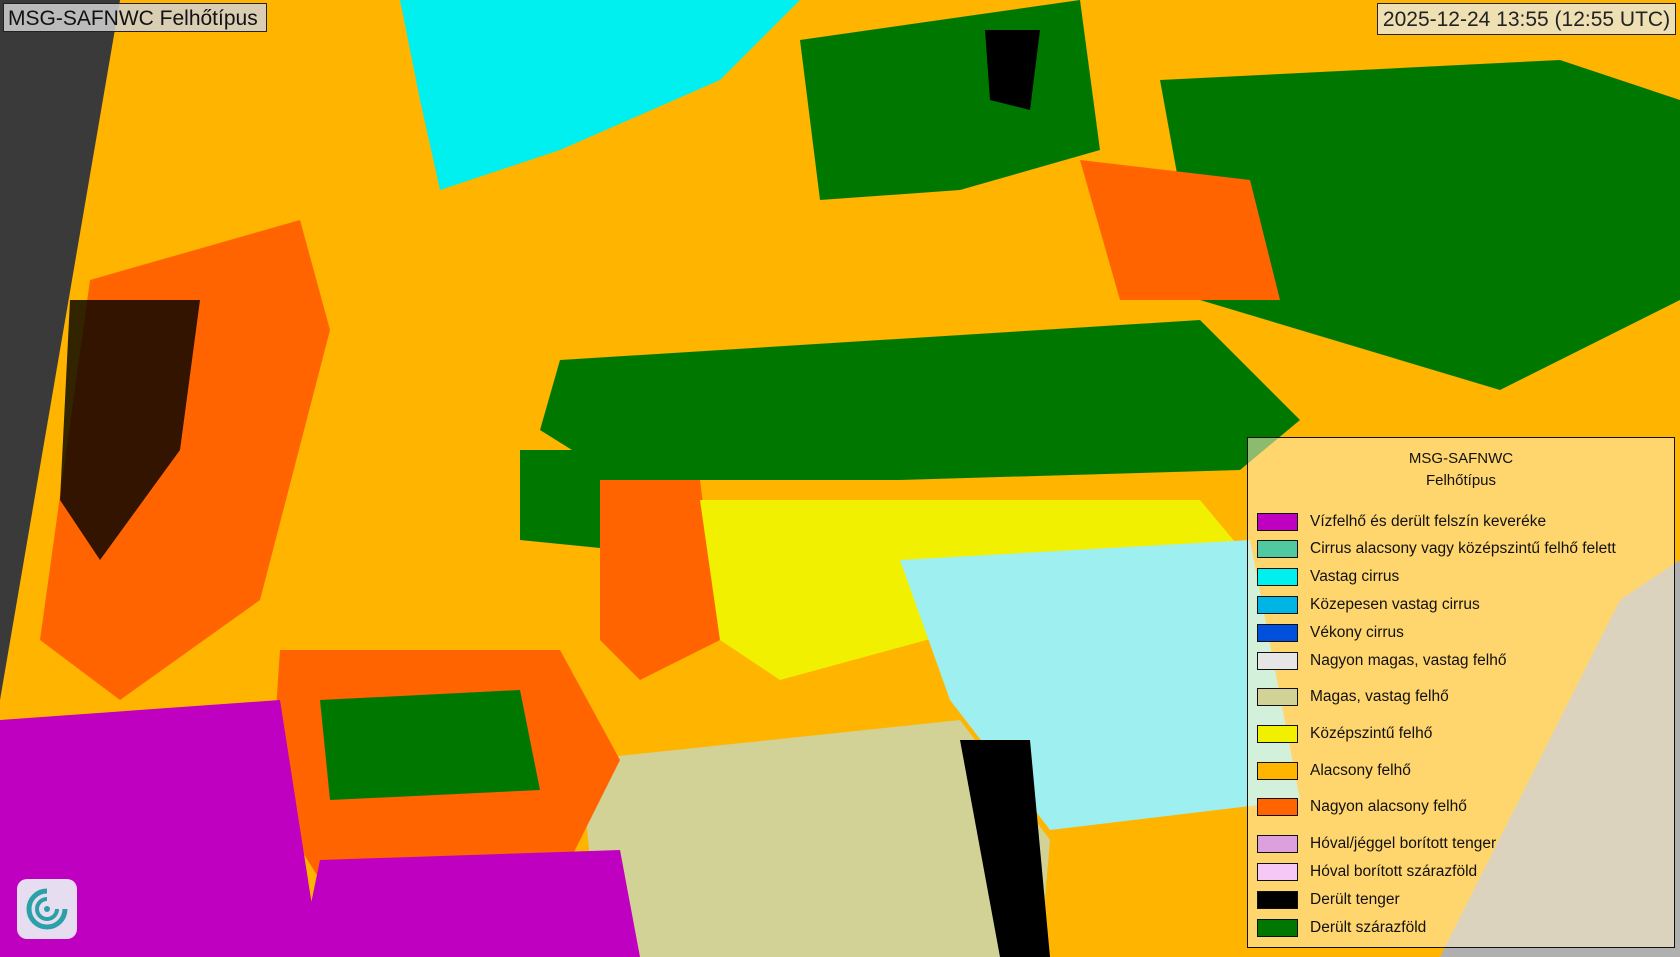  I want to click on legend-label: Közepesen vastag cirrus, so click(1395, 604).